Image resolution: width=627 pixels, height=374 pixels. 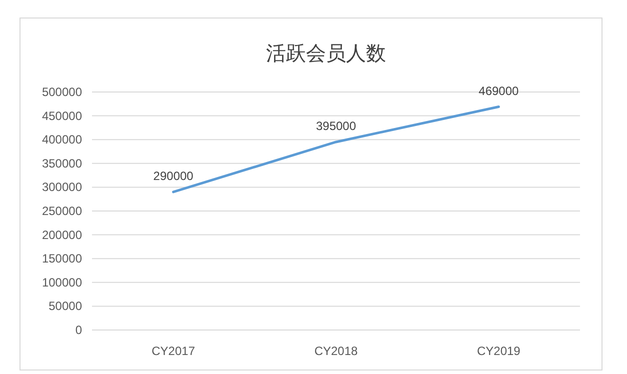 What do you see at coordinates (62, 139) in the screenshot?
I see `y-tick-label: 400000` at bounding box center [62, 139].